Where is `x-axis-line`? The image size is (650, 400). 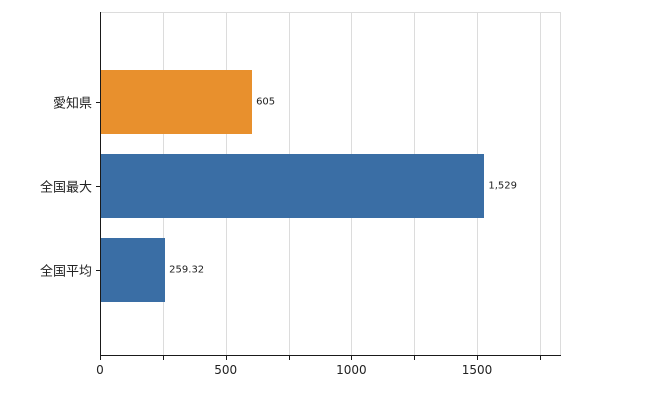 x-axis-line is located at coordinates (330, 355).